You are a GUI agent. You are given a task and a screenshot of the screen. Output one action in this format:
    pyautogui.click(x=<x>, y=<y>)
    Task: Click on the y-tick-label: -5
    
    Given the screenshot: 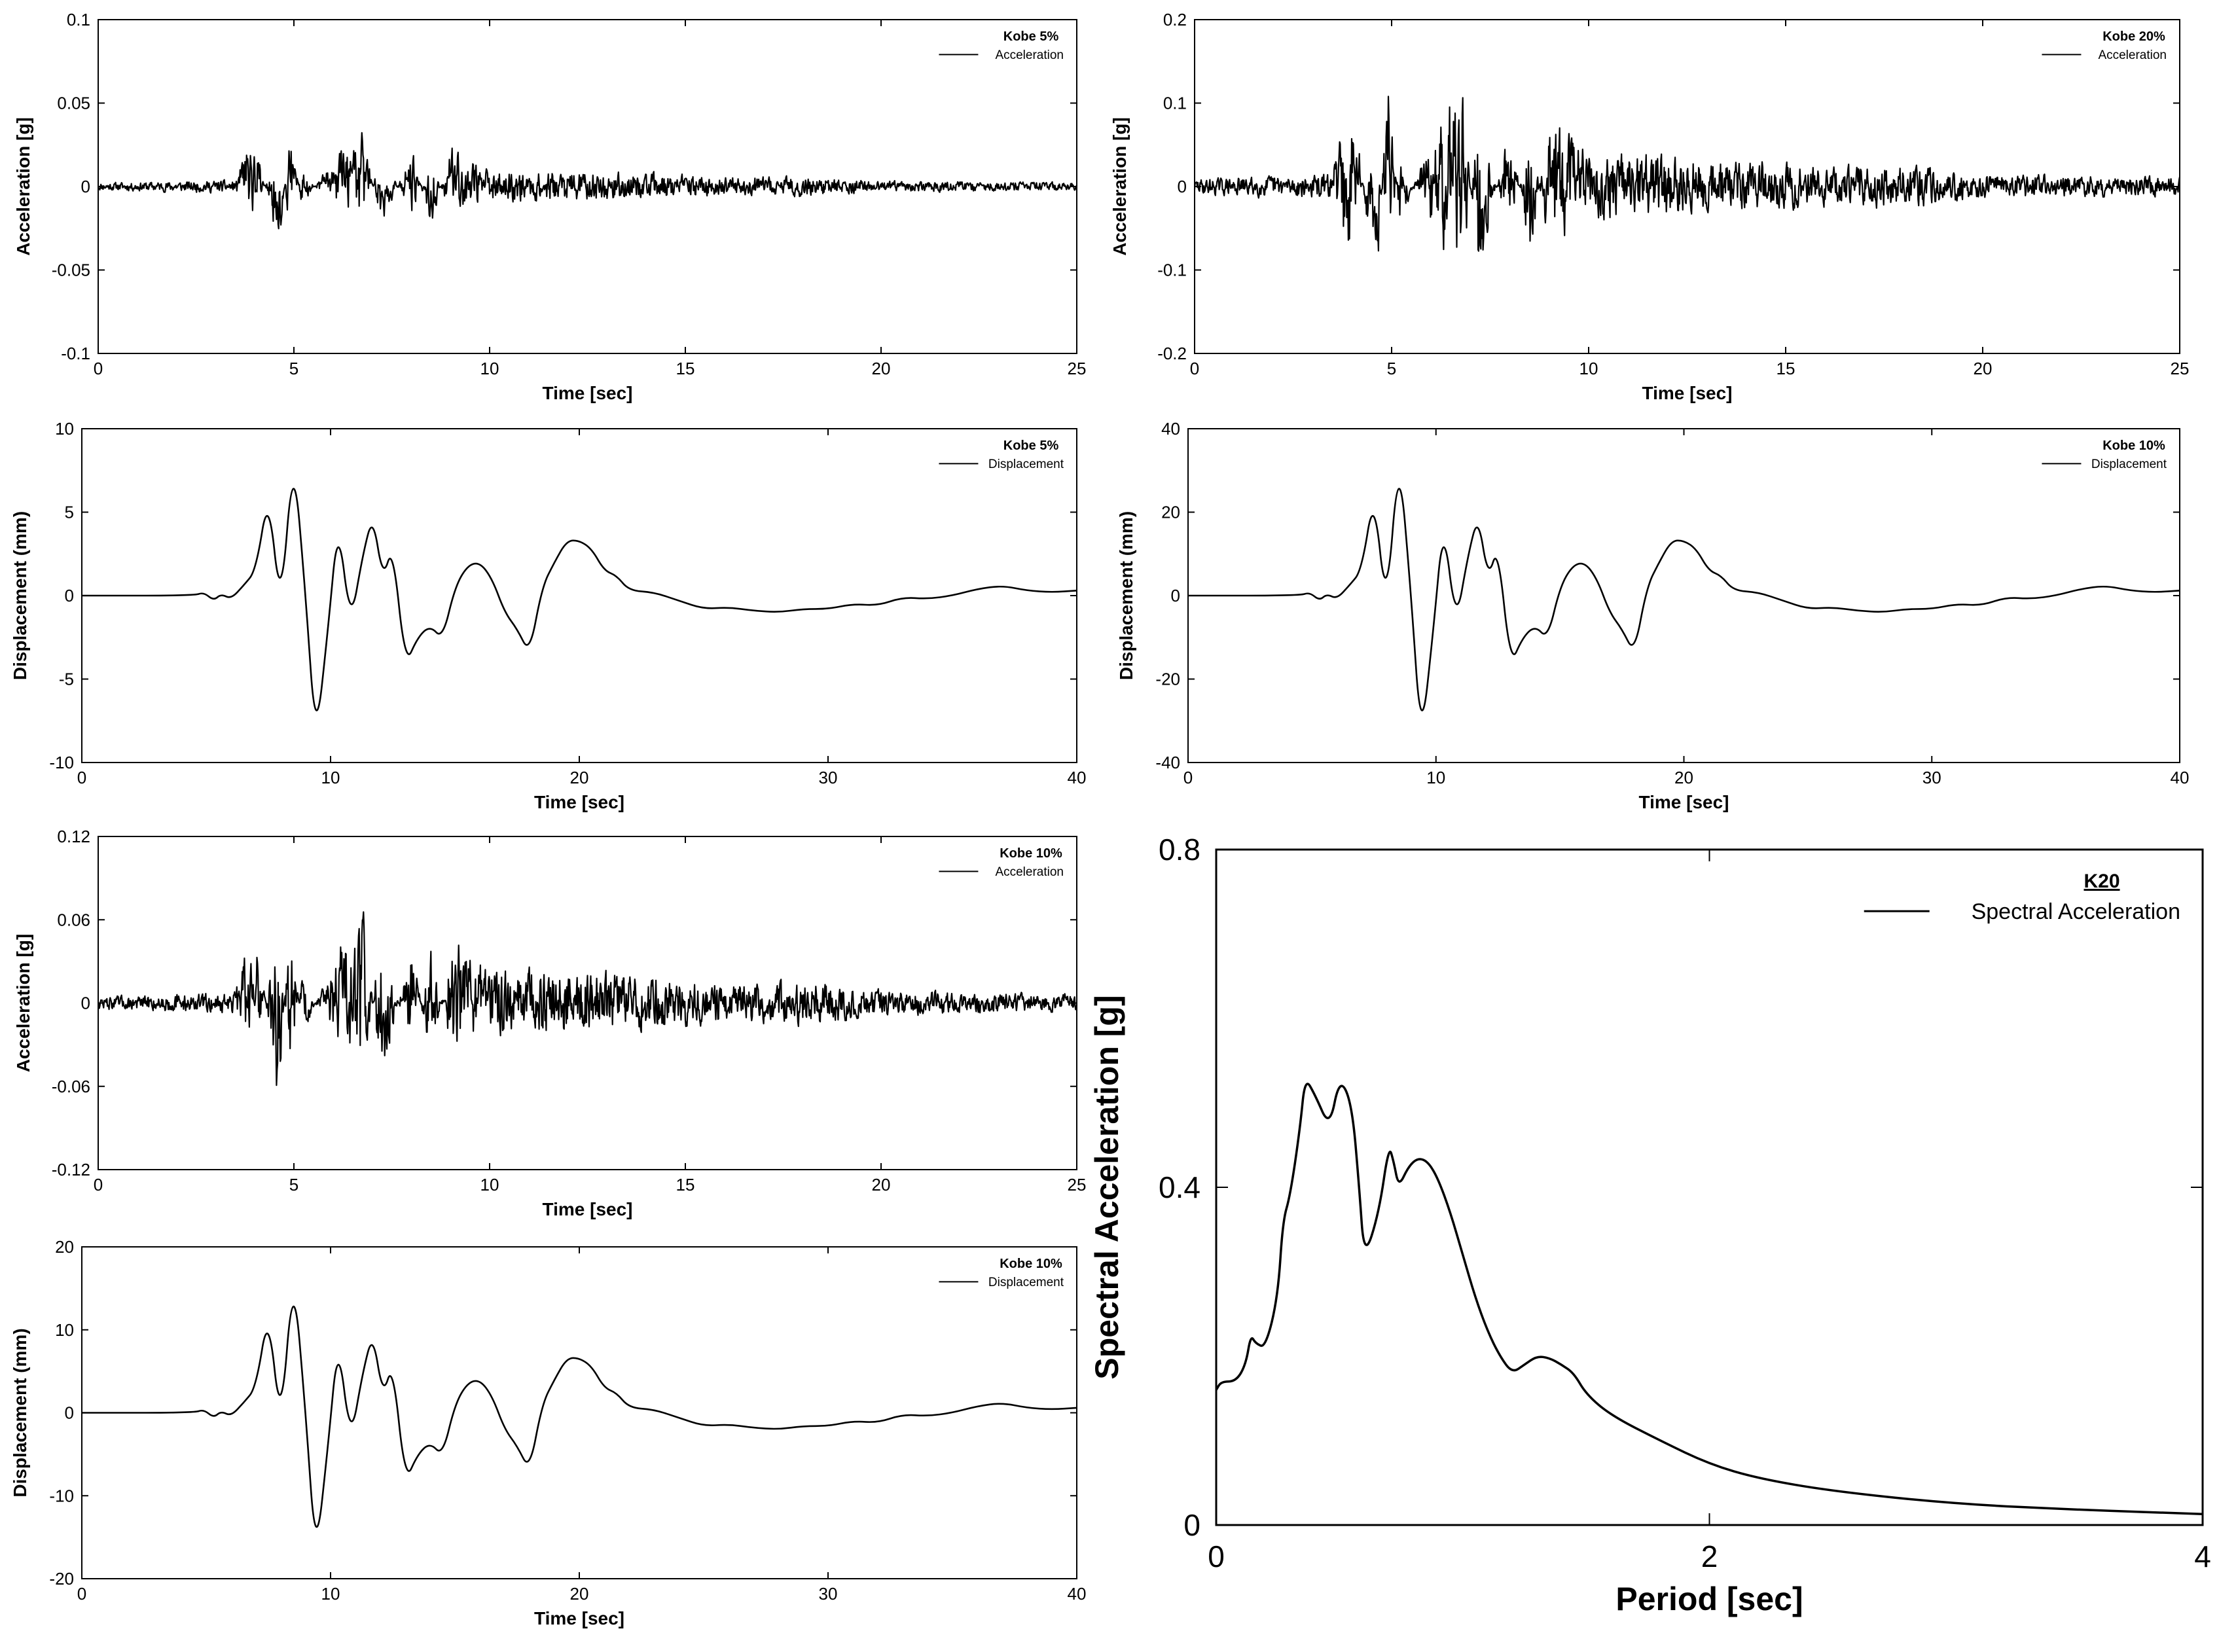 What is the action you would take?
    pyautogui.click(x=66, y=679)
    